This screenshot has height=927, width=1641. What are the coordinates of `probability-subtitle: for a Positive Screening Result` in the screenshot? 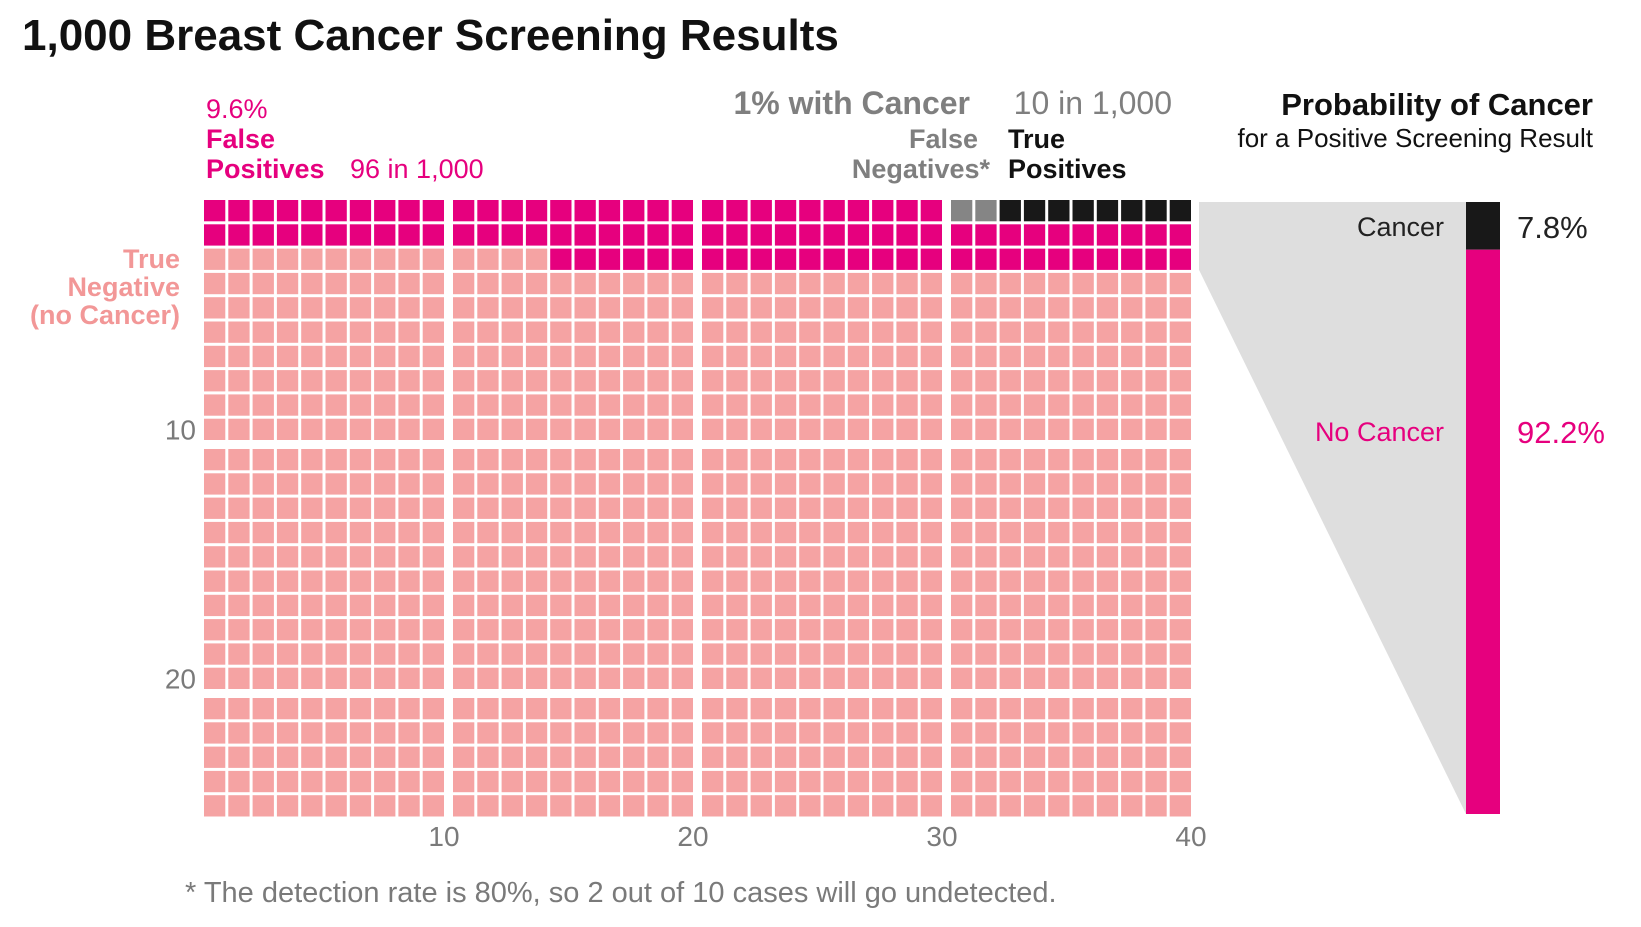 It's located at (1415, 138).